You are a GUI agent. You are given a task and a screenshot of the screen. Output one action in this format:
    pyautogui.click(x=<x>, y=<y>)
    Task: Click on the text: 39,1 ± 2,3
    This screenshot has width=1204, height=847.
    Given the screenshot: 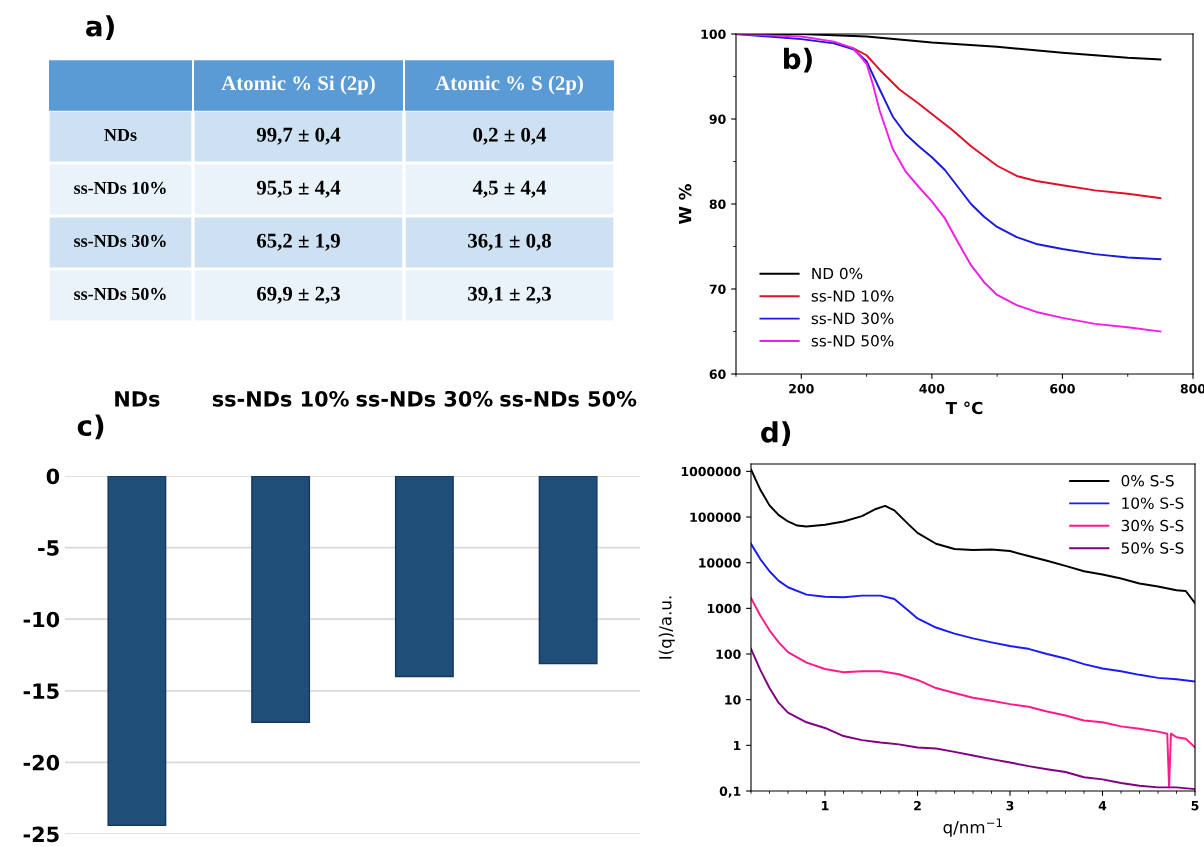 What is the action you would take?
    pyautogui.click(x=509, y=295)
    